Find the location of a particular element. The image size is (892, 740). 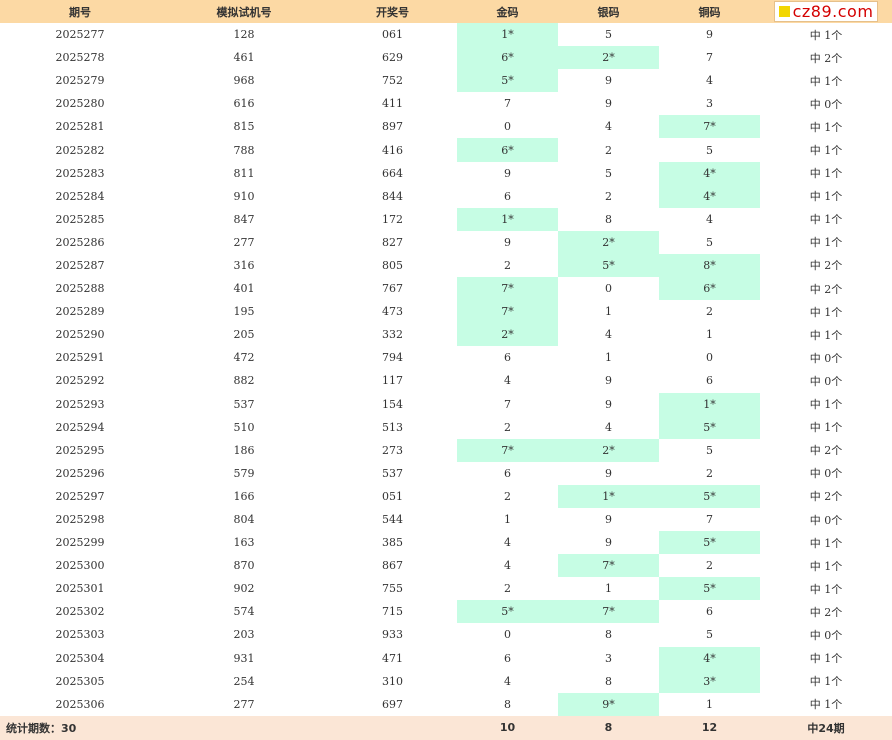

bronze-cell: 6 is located at coordinates (709, 612).